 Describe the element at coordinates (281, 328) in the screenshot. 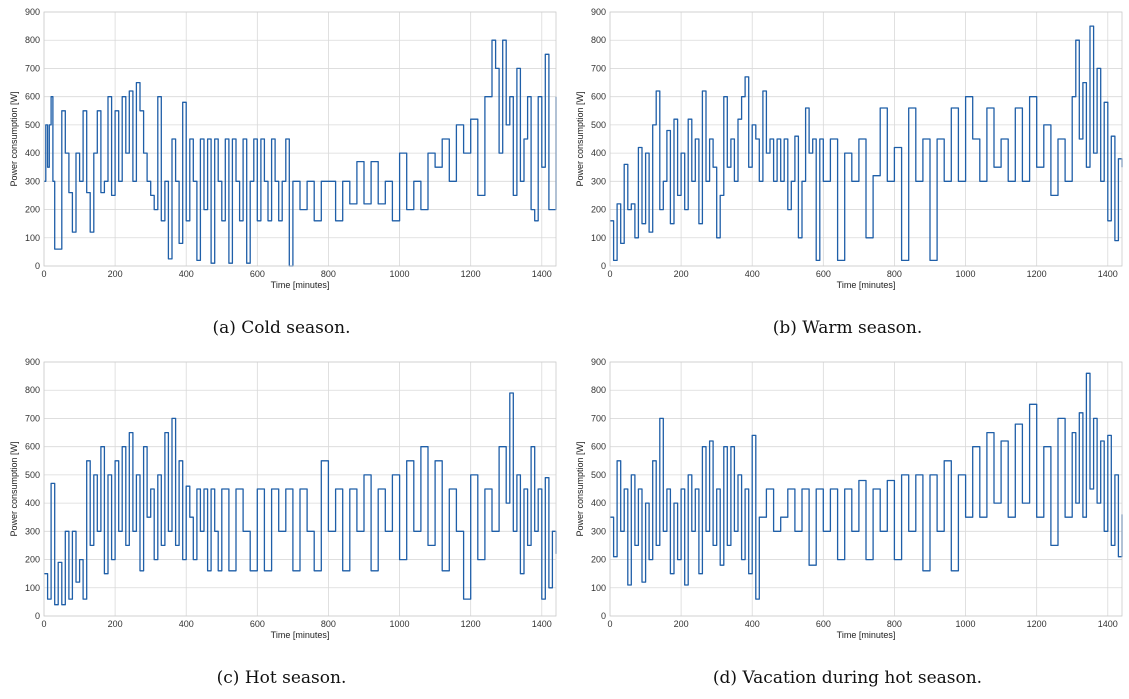

I see `caption-cold-season: (a) Cold season.` at that location.